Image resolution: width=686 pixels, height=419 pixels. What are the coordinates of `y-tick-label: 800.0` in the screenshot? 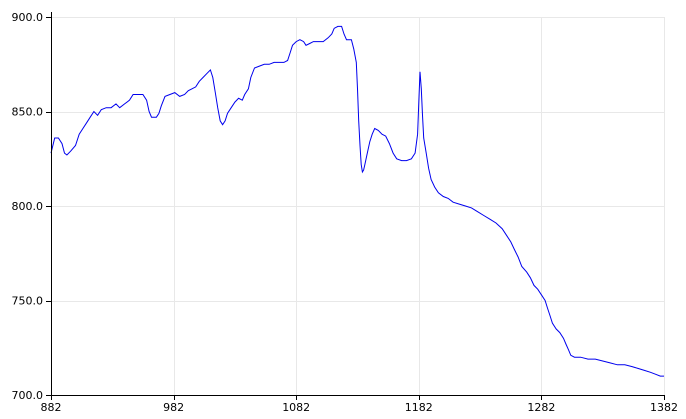 It's located at (28, 206).